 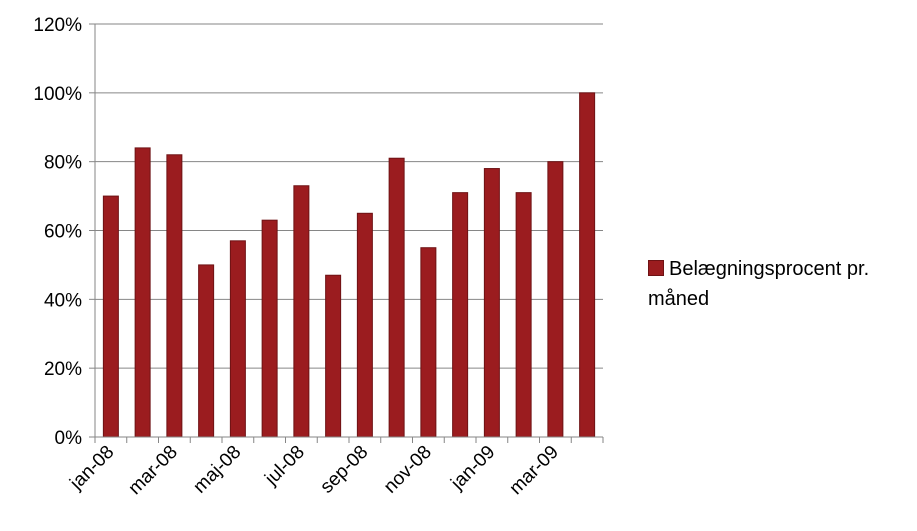 What do you see at coordinates (759, 284) in the screenshot?
I see `legend-label: Belægningsprocent pr. måned` at bounding box center [759, 284].